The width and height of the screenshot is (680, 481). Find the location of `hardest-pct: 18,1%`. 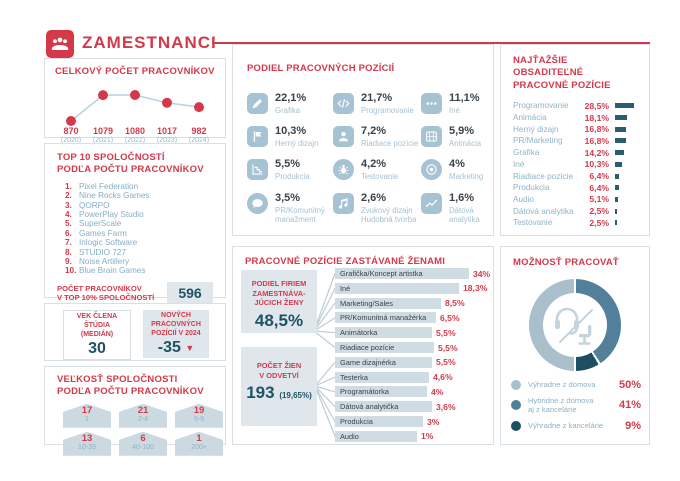

hardest-pct: 18,1% is located at coordinates (596, 117).